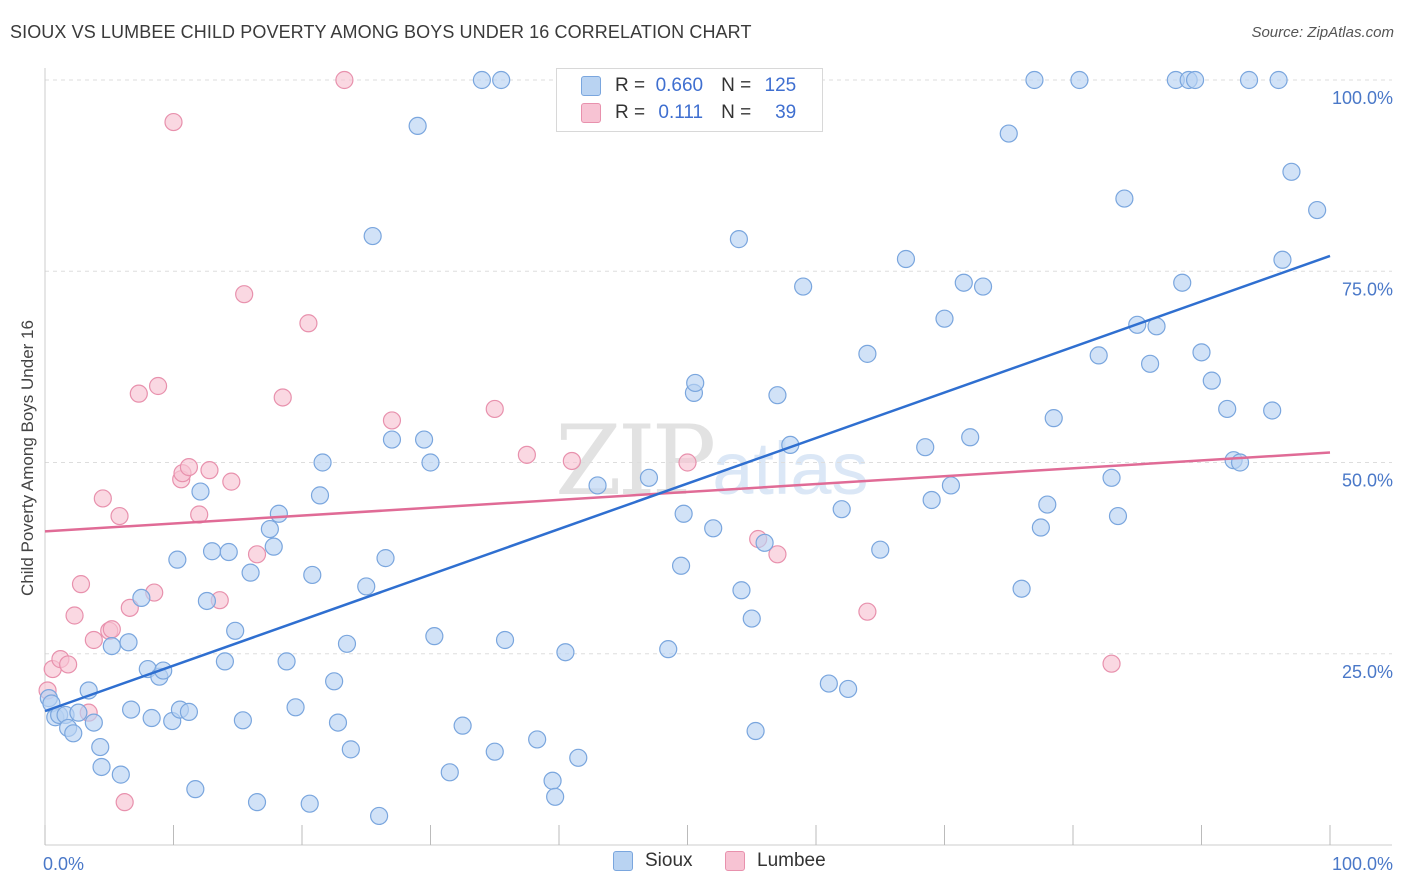 Image resolution: width=1406 pixels, height=892 pixels. Describe the element at coordinates (703, 864) in the screenshot. I see `series-legend: Sioux Lumbee` at that location.